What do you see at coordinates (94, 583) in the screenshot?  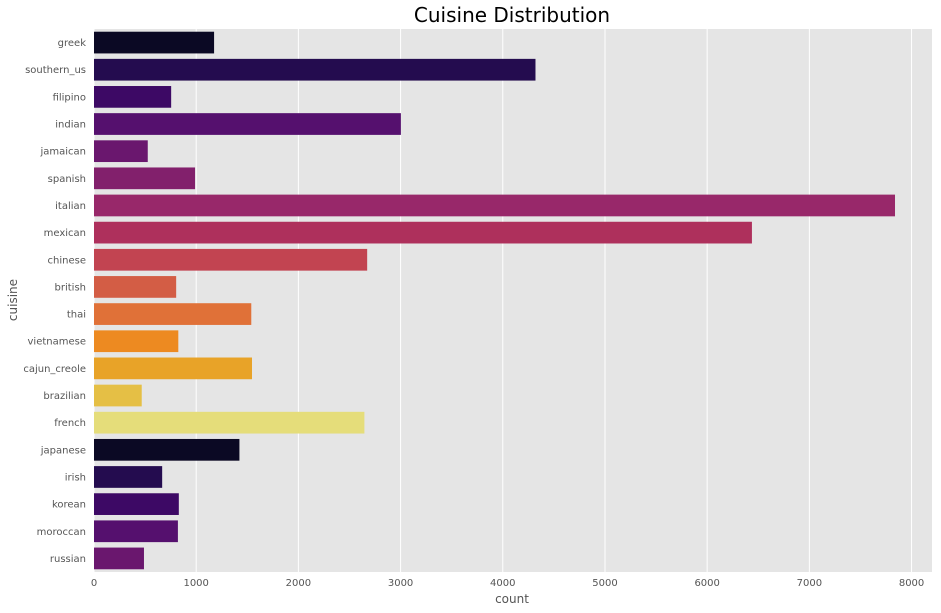 I see `x-tick-label: 0` at bounding box center [94, 583].